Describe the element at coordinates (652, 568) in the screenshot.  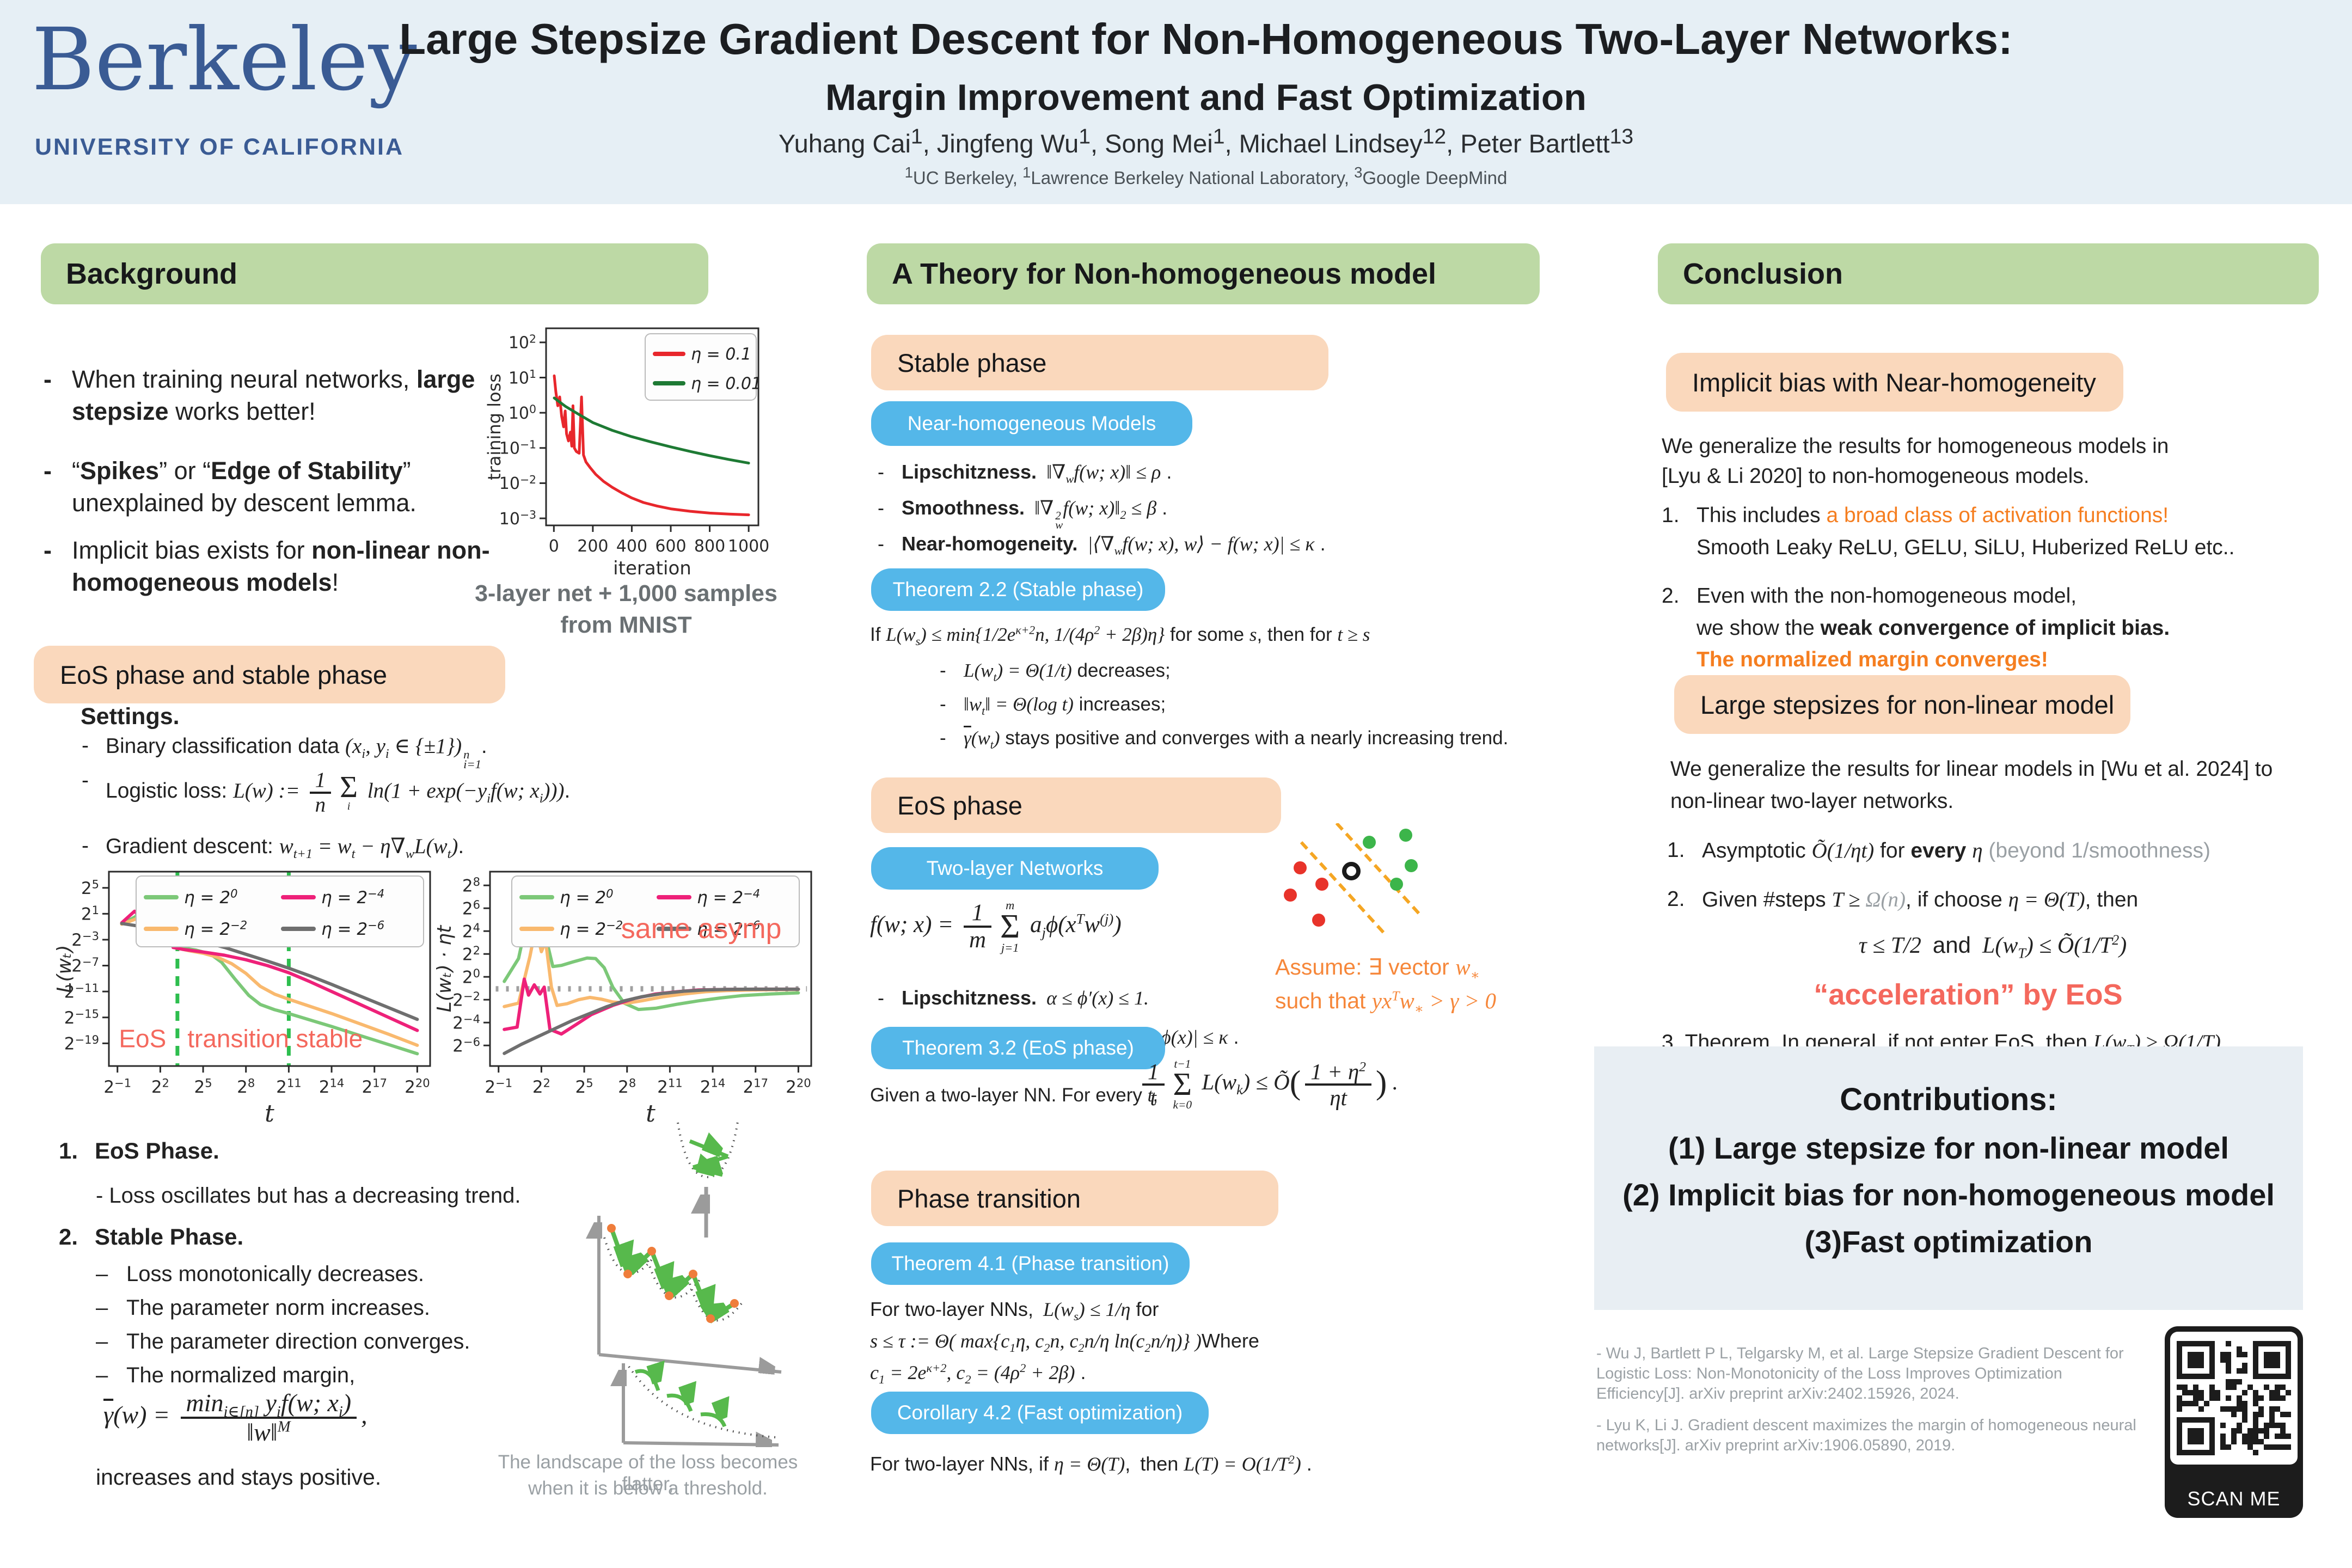
I see `svg-text: iteration` at that location.